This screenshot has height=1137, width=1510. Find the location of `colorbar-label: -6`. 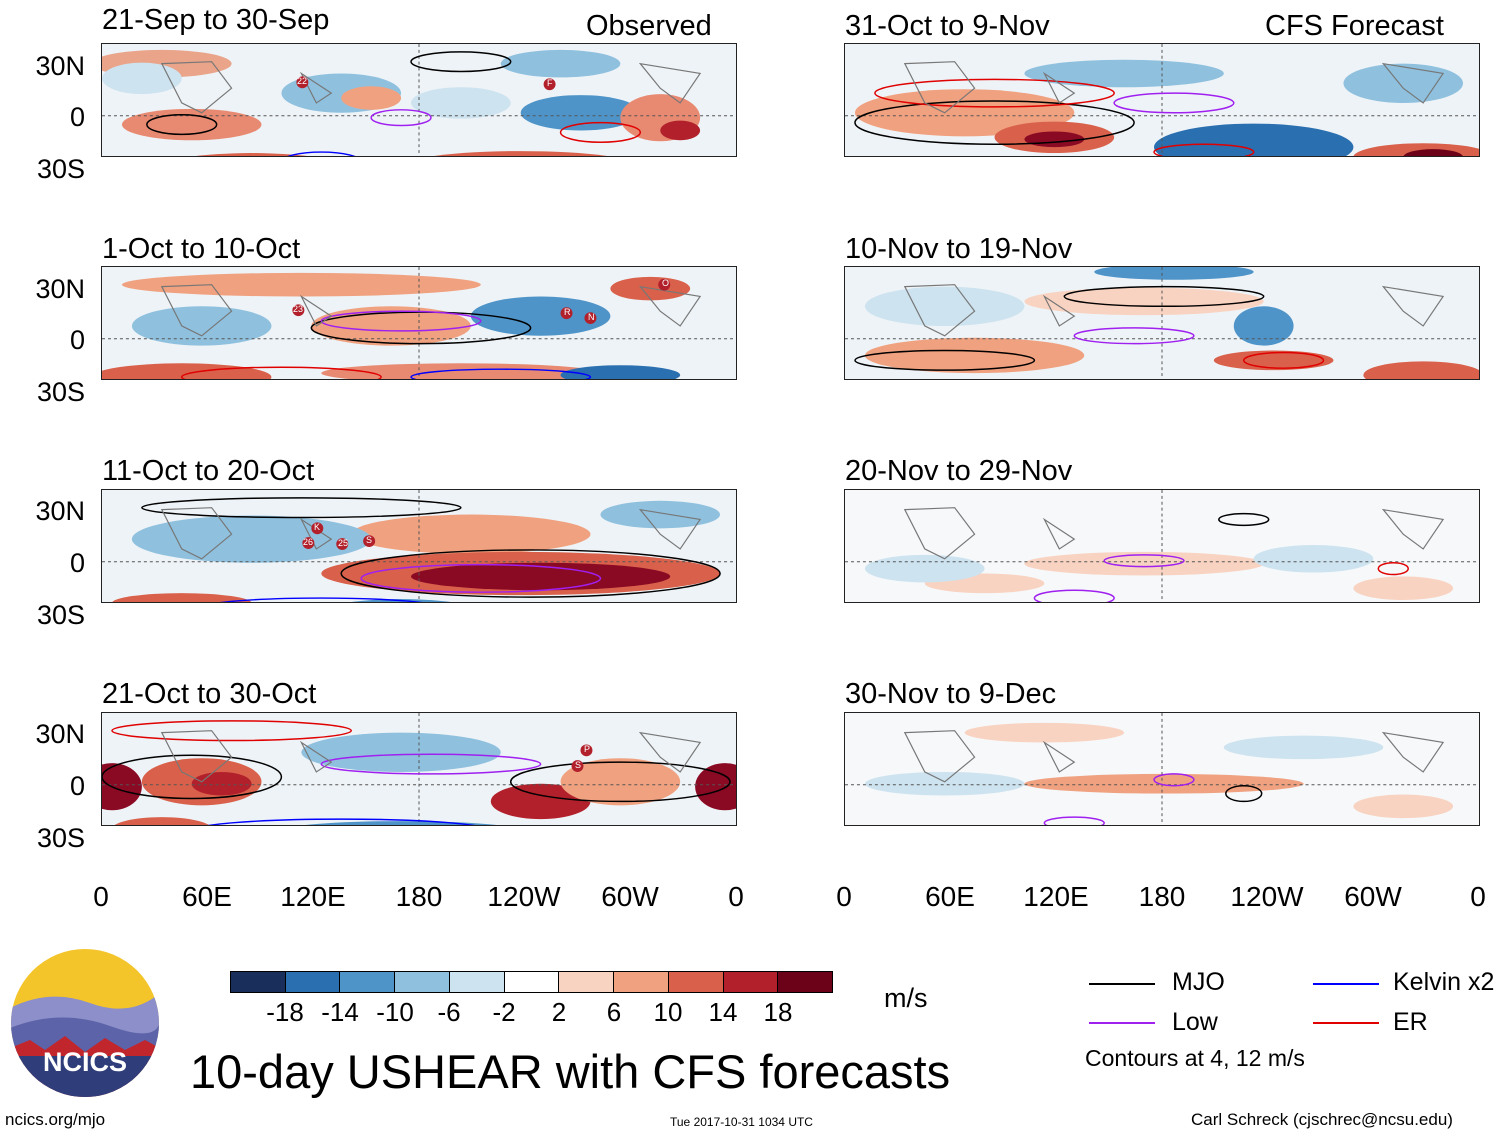

colorbar-label: -6 is located at coordinates (449, 1012).